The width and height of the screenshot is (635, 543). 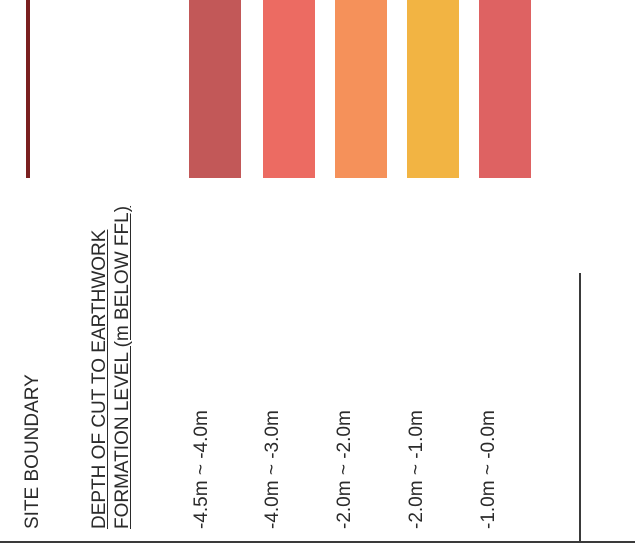 I want to click on legend-heading-line-1: DEPTH OF CUT TO EARTHWORK, so click(x=99, y=379).